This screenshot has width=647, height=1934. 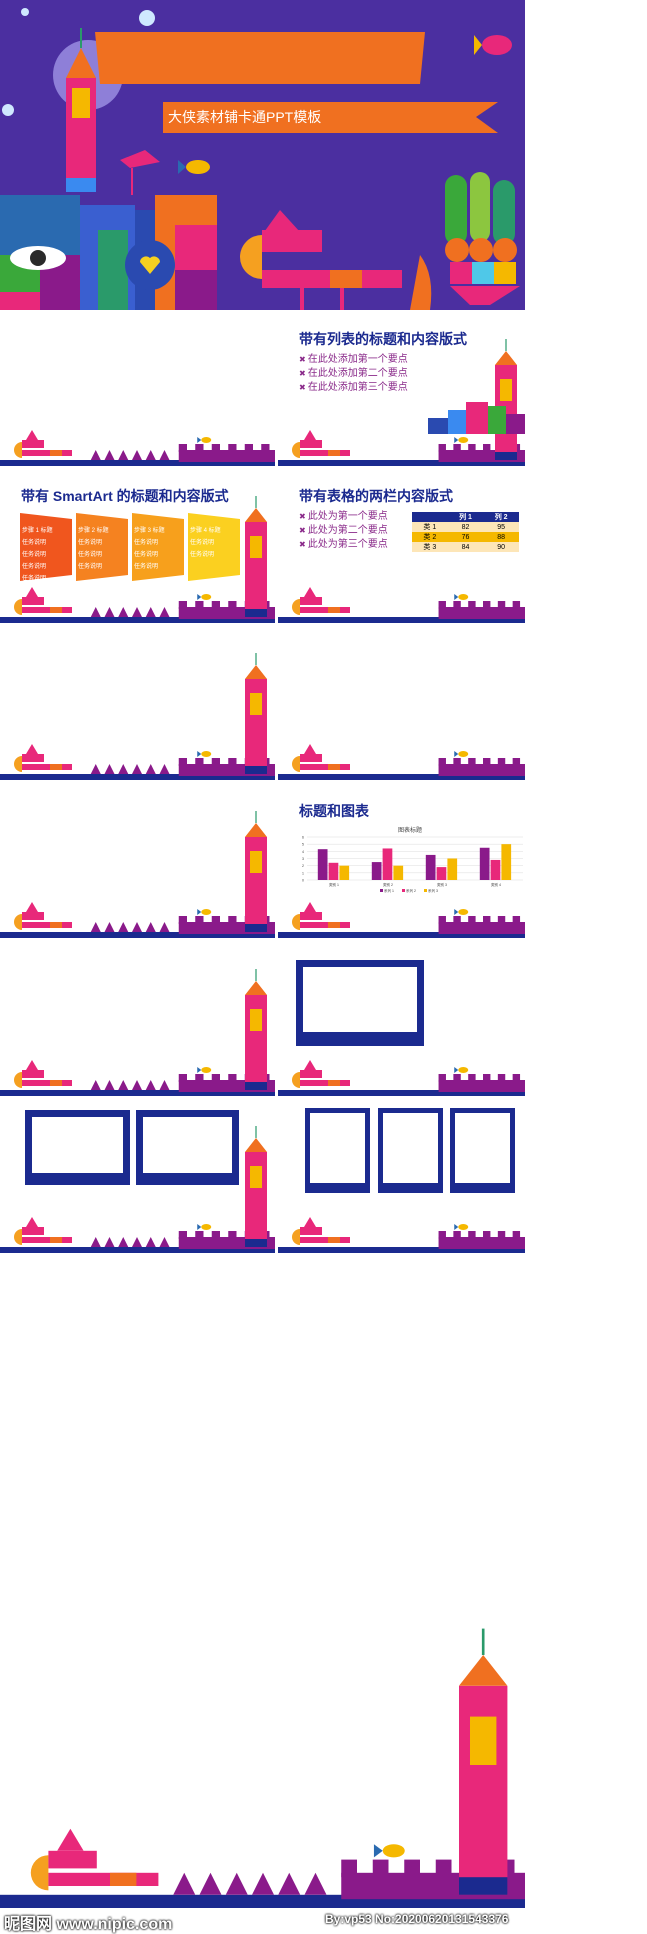 I want to click on bullet-list: 在此处添加第一个要点 在此处添加第二个要点 在此处添加第三个要点, so click(x=353, y=374).